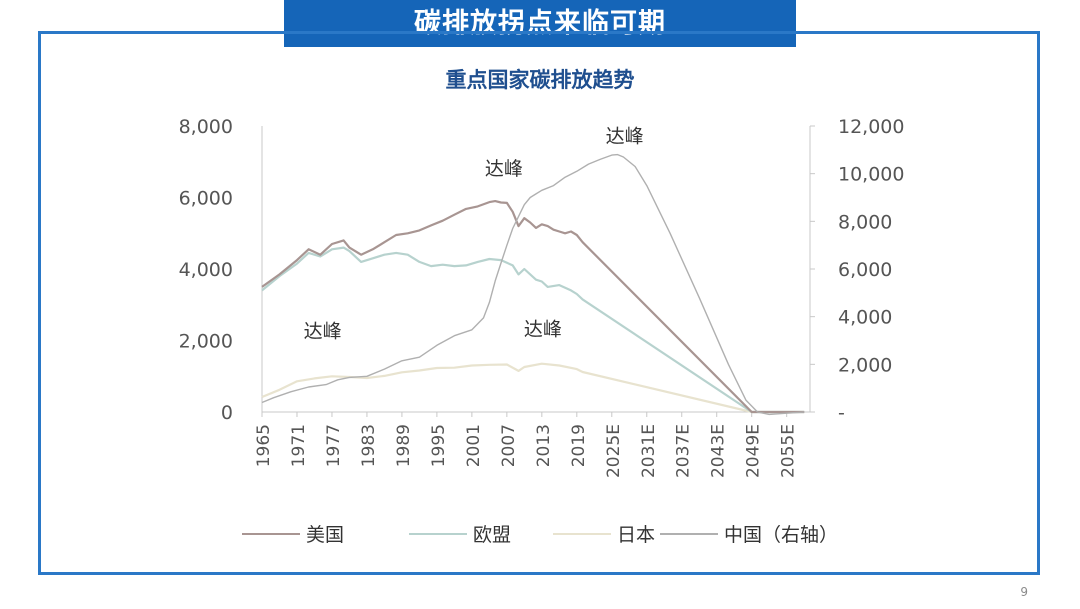 This screenshot has width=1080, height=609. I want to click on left-tick-label: 0, so click(227, 413).